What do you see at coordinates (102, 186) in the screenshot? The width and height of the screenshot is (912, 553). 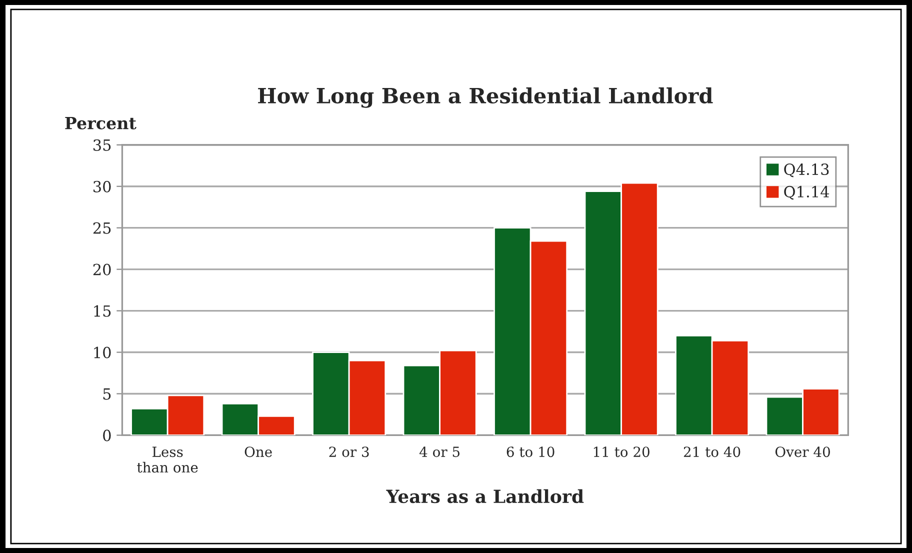 I see `y-tick-label: 30` at bounding box center [102, 186].